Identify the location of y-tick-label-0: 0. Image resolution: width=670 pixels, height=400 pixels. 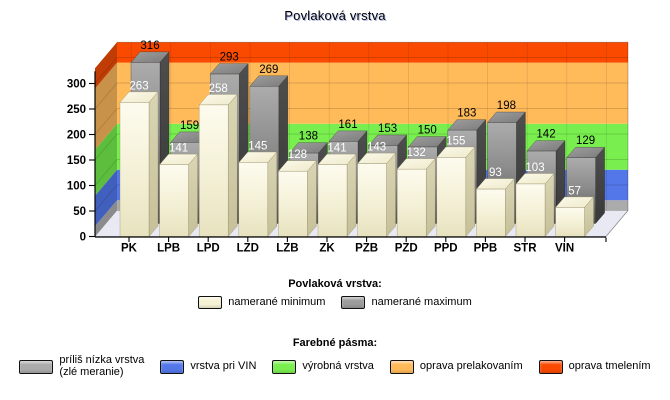
(83, 238).